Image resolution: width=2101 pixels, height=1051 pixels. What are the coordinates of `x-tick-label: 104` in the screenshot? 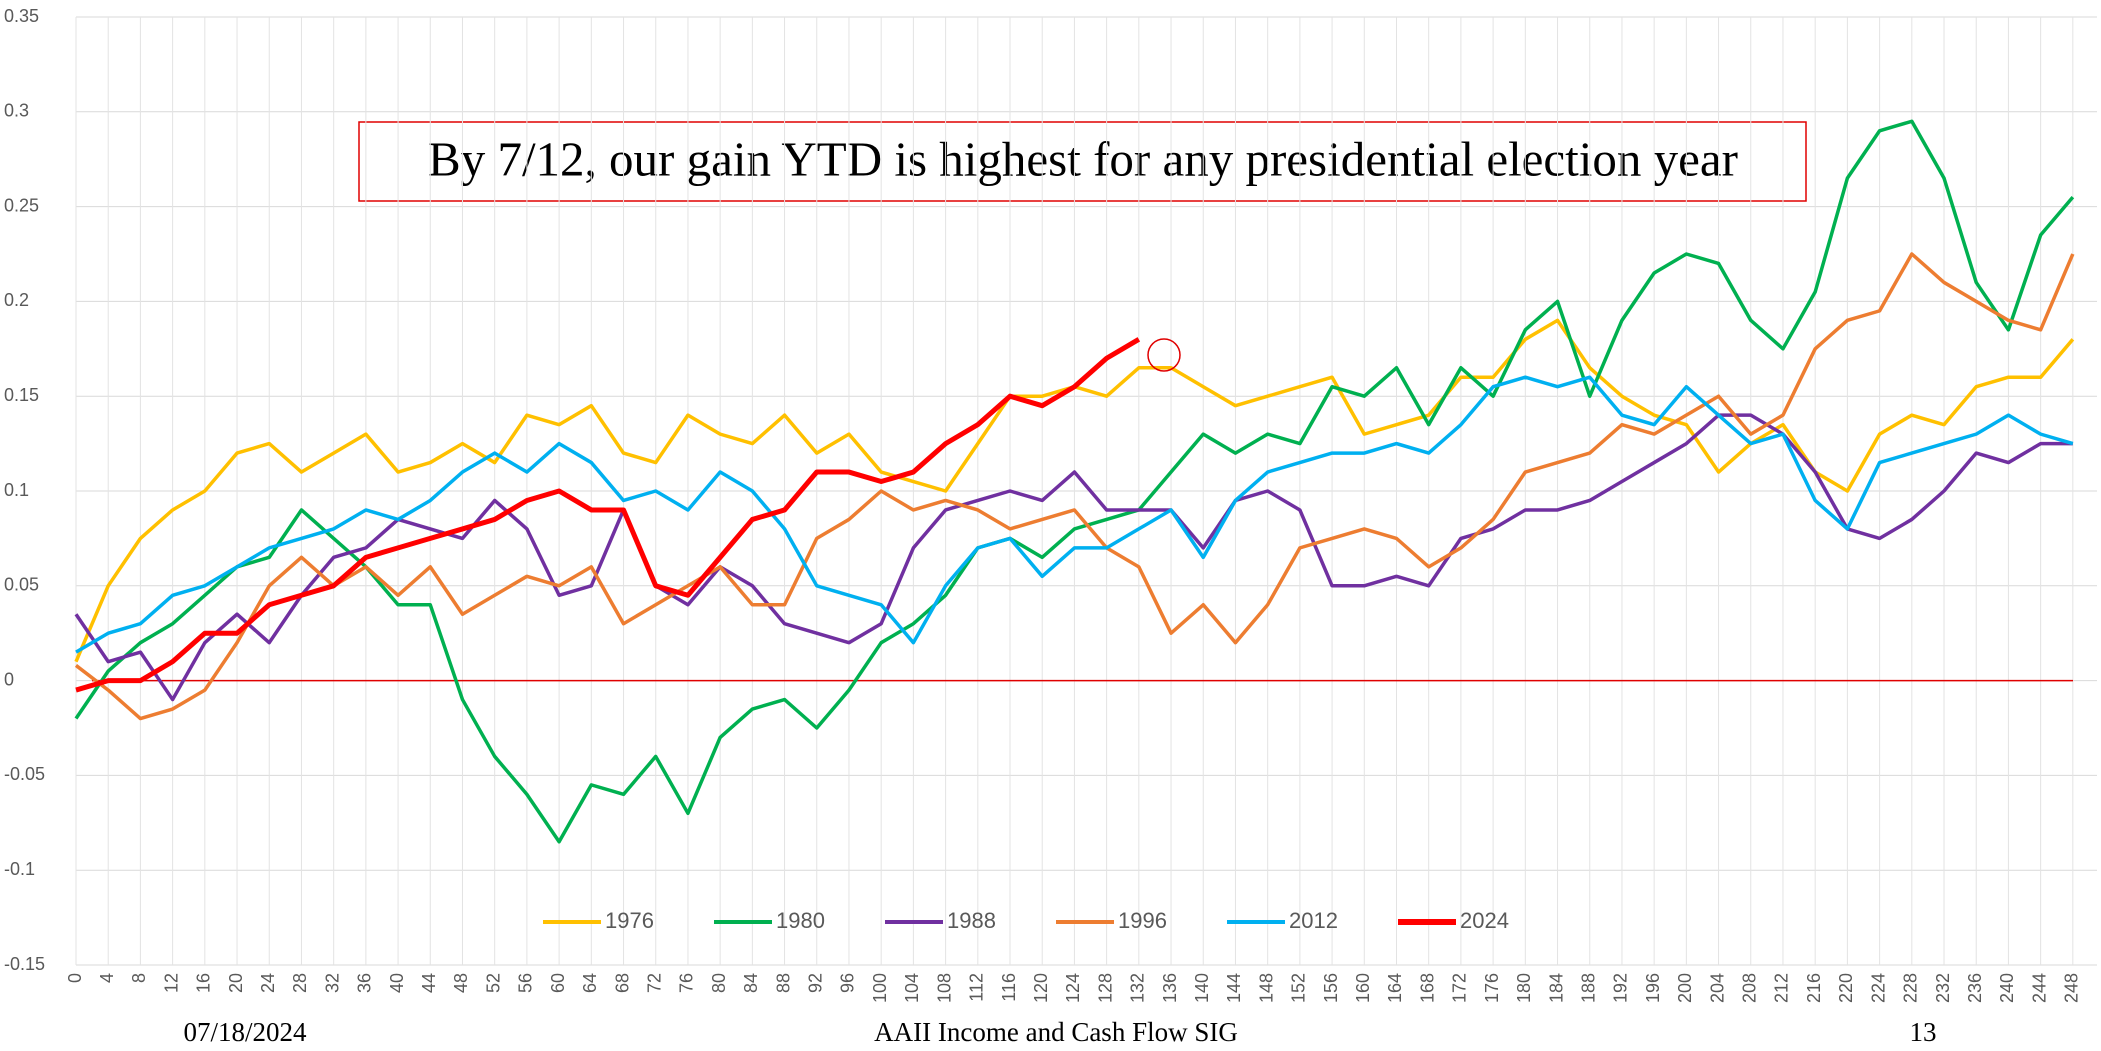 It's located at (912, 988).